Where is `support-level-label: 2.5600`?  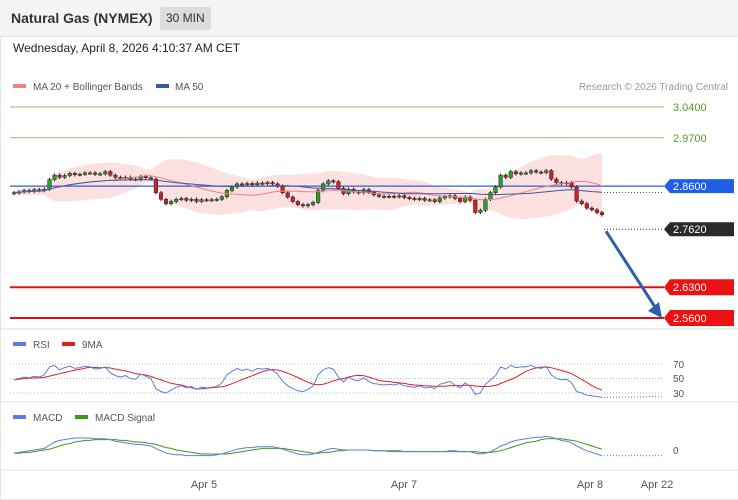 support-level-label: 2.5600 is located at coordinates (690, 319).